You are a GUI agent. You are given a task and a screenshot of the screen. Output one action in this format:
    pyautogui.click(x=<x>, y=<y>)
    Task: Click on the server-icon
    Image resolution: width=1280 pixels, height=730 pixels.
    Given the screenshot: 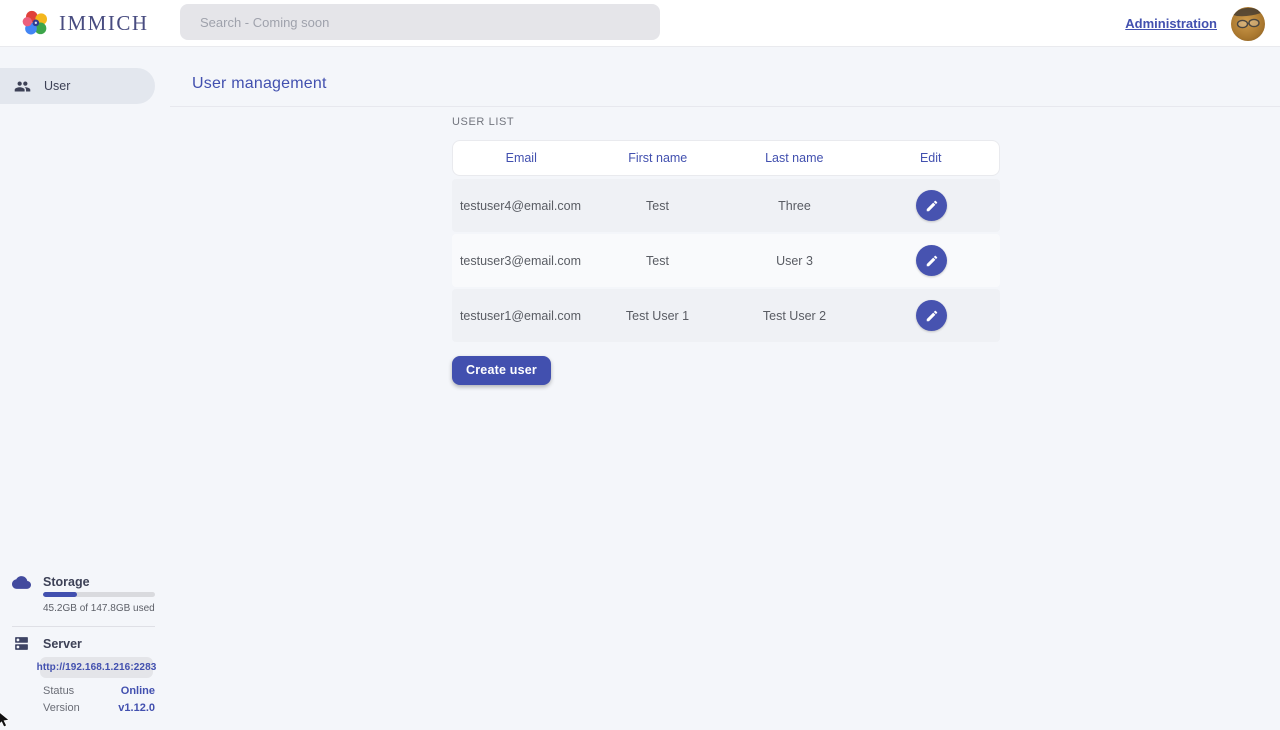 What is the action you would take?
    pyautogui.click(x=21, y=643)
    